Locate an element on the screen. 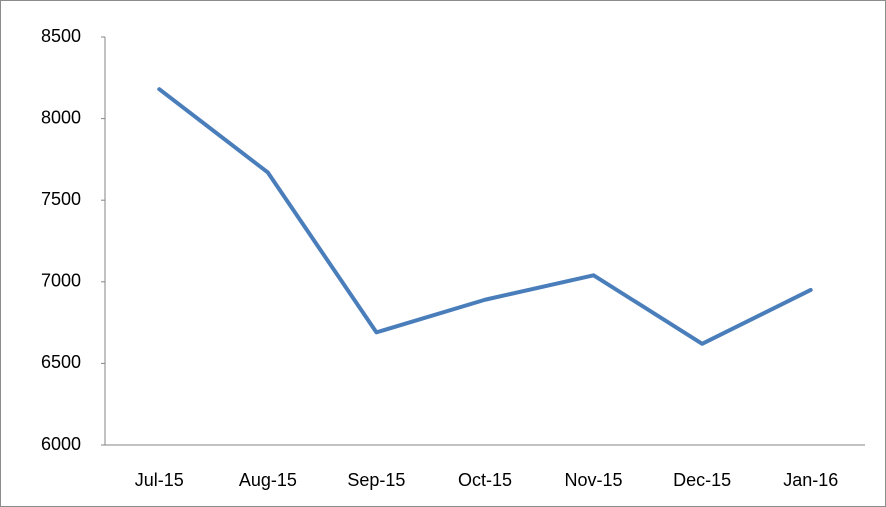 The height and width of the screenshot is (507, 886). x-tick-label: Jul-15 is located at coordinates (159, 480).